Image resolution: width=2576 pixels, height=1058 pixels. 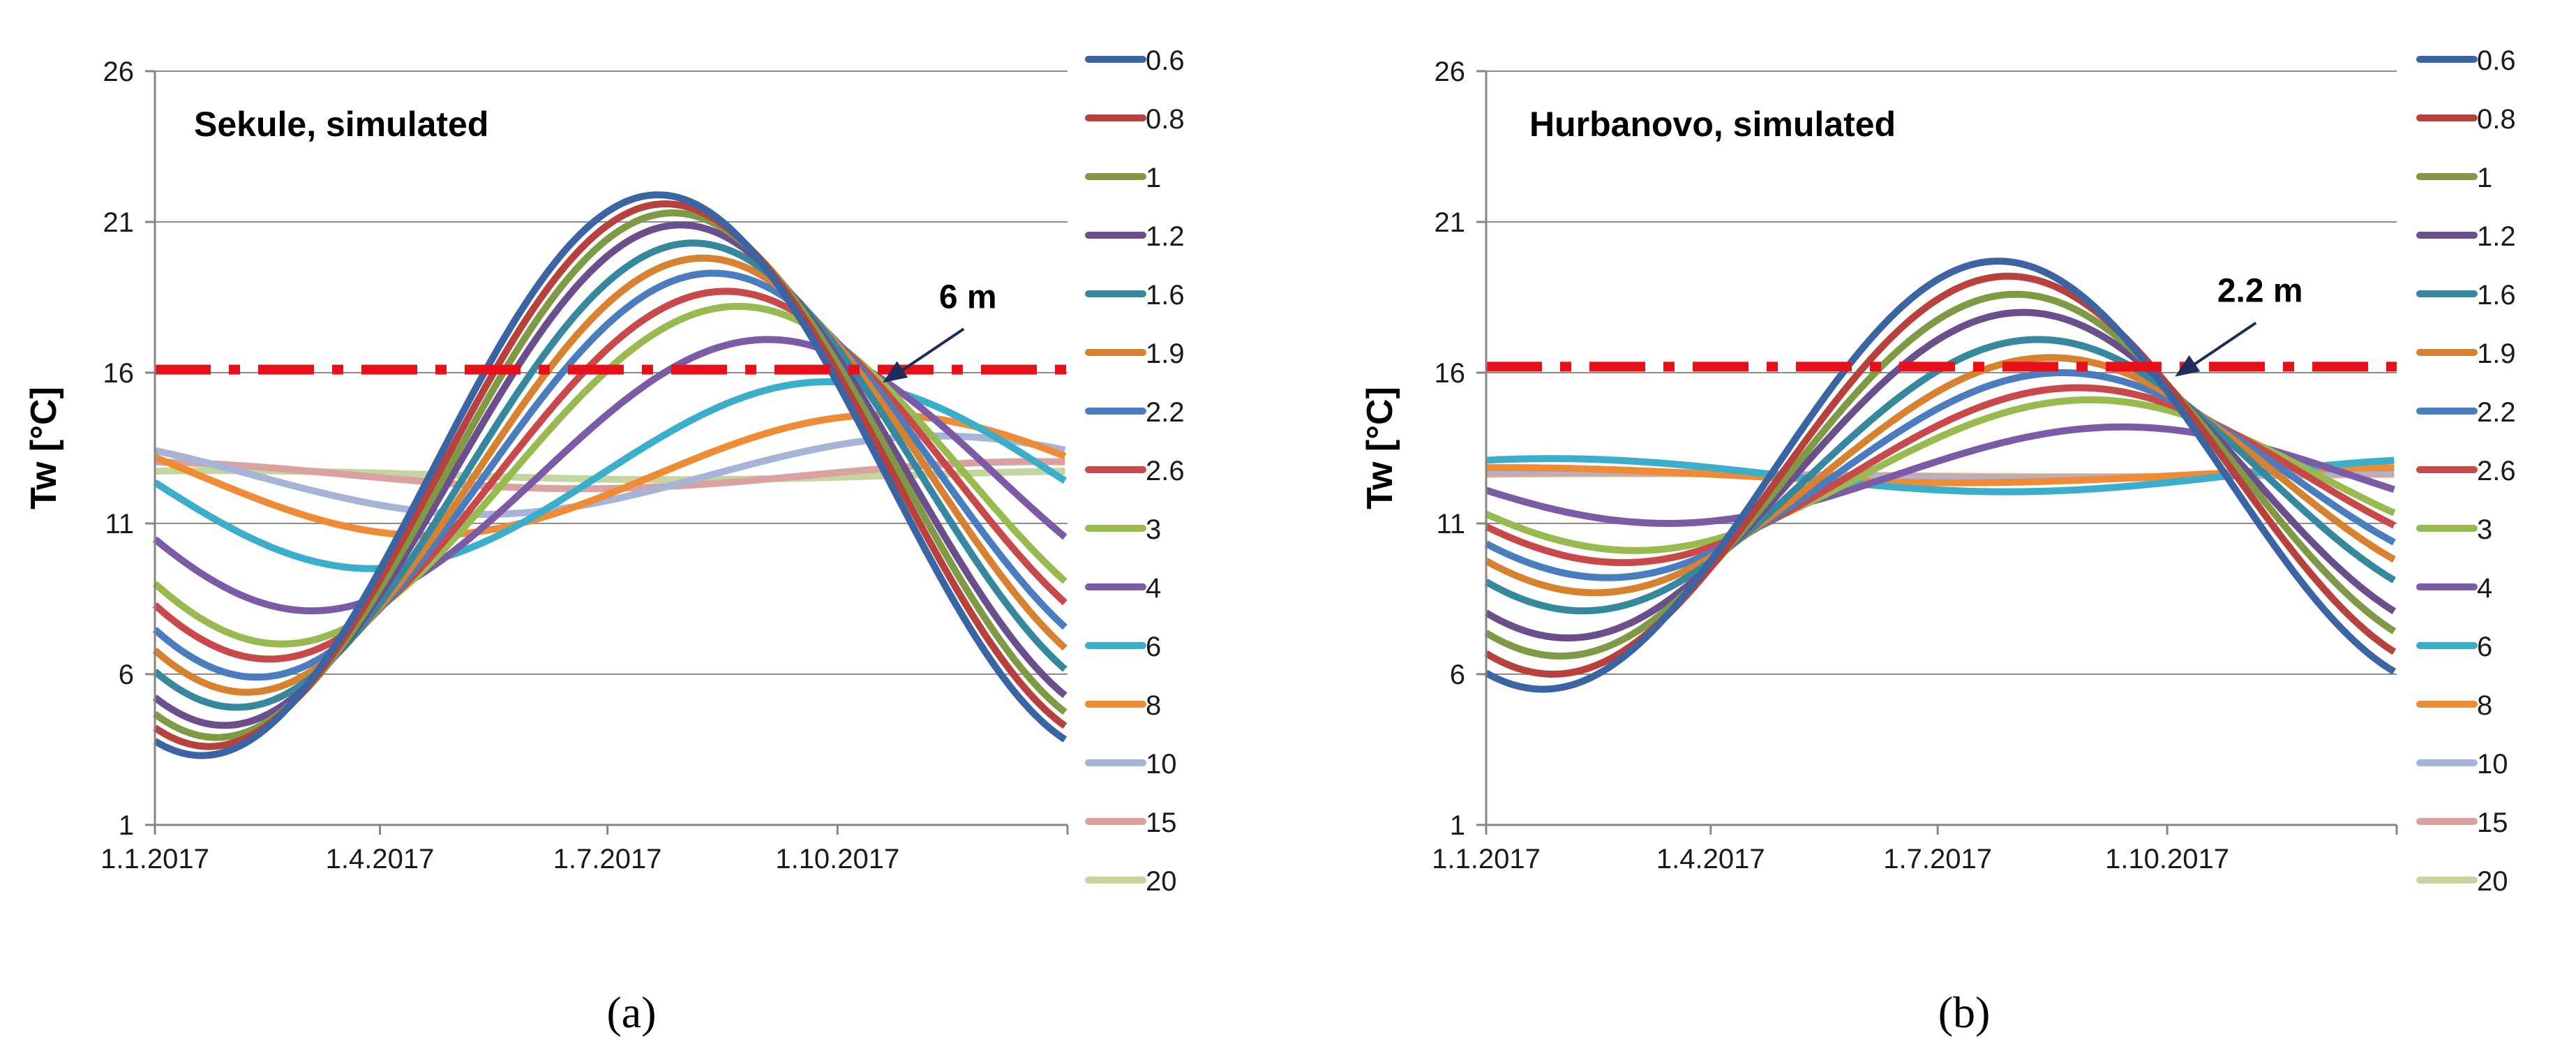 I want to click on annotation-arrow: 2.2 m, so click(x=2239, y=325).